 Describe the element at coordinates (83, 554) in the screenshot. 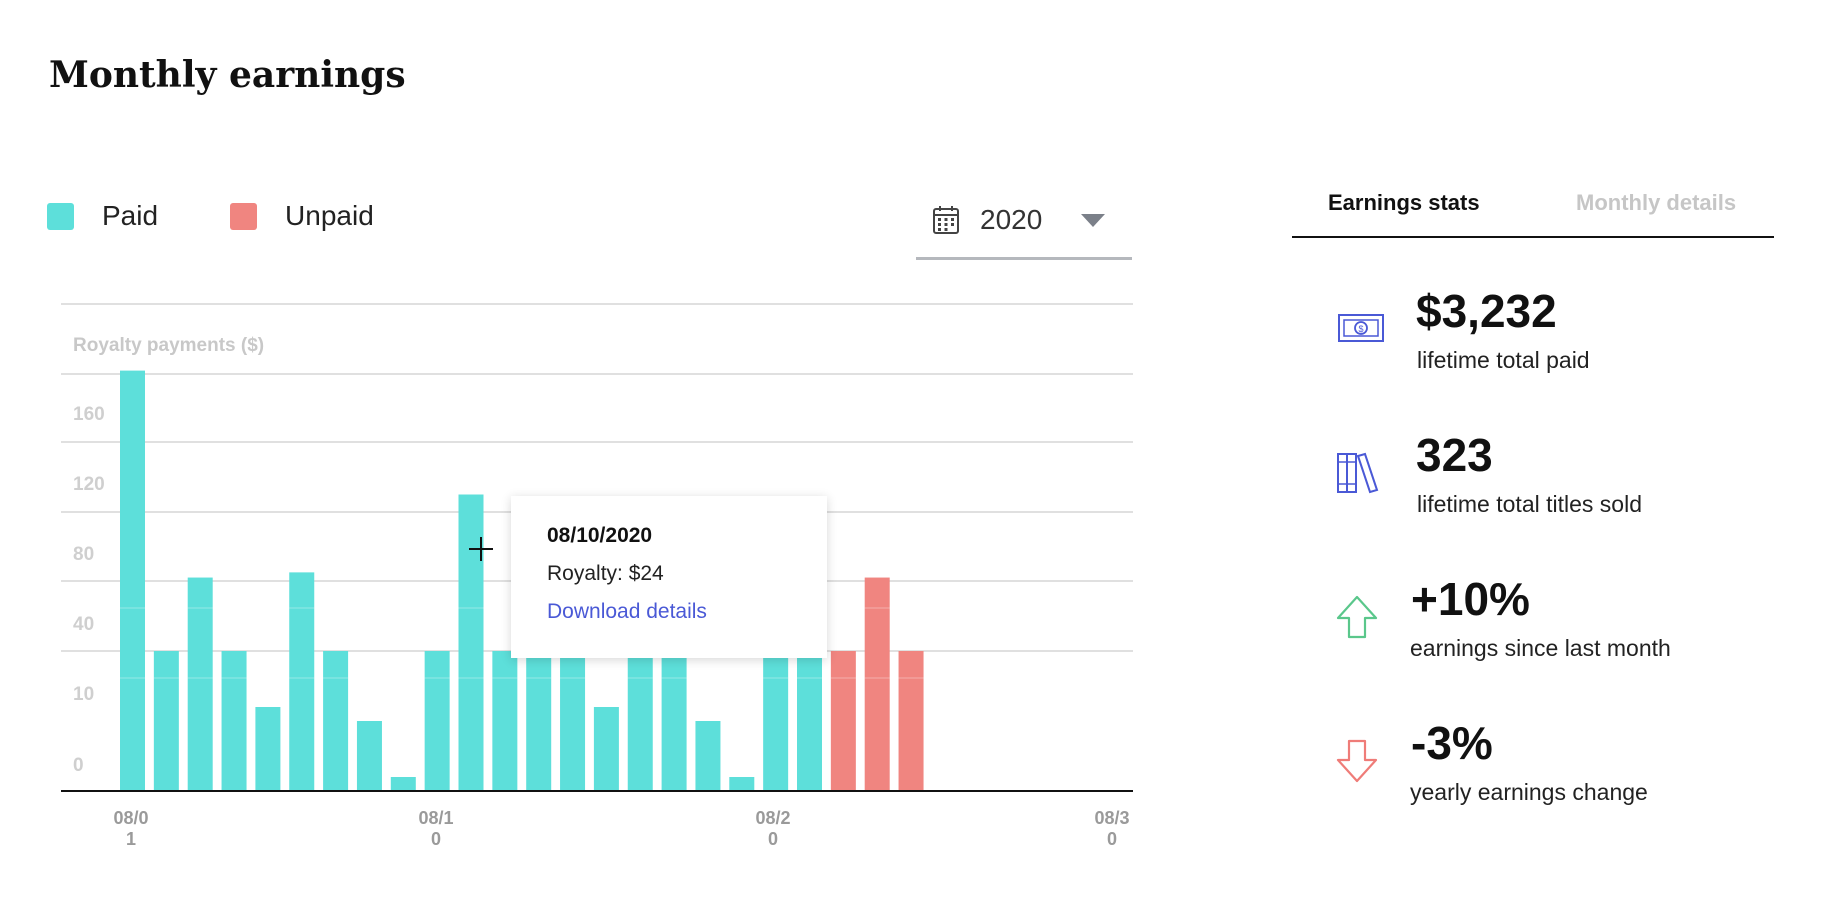

I see `y-tick-label: 80` at that location.